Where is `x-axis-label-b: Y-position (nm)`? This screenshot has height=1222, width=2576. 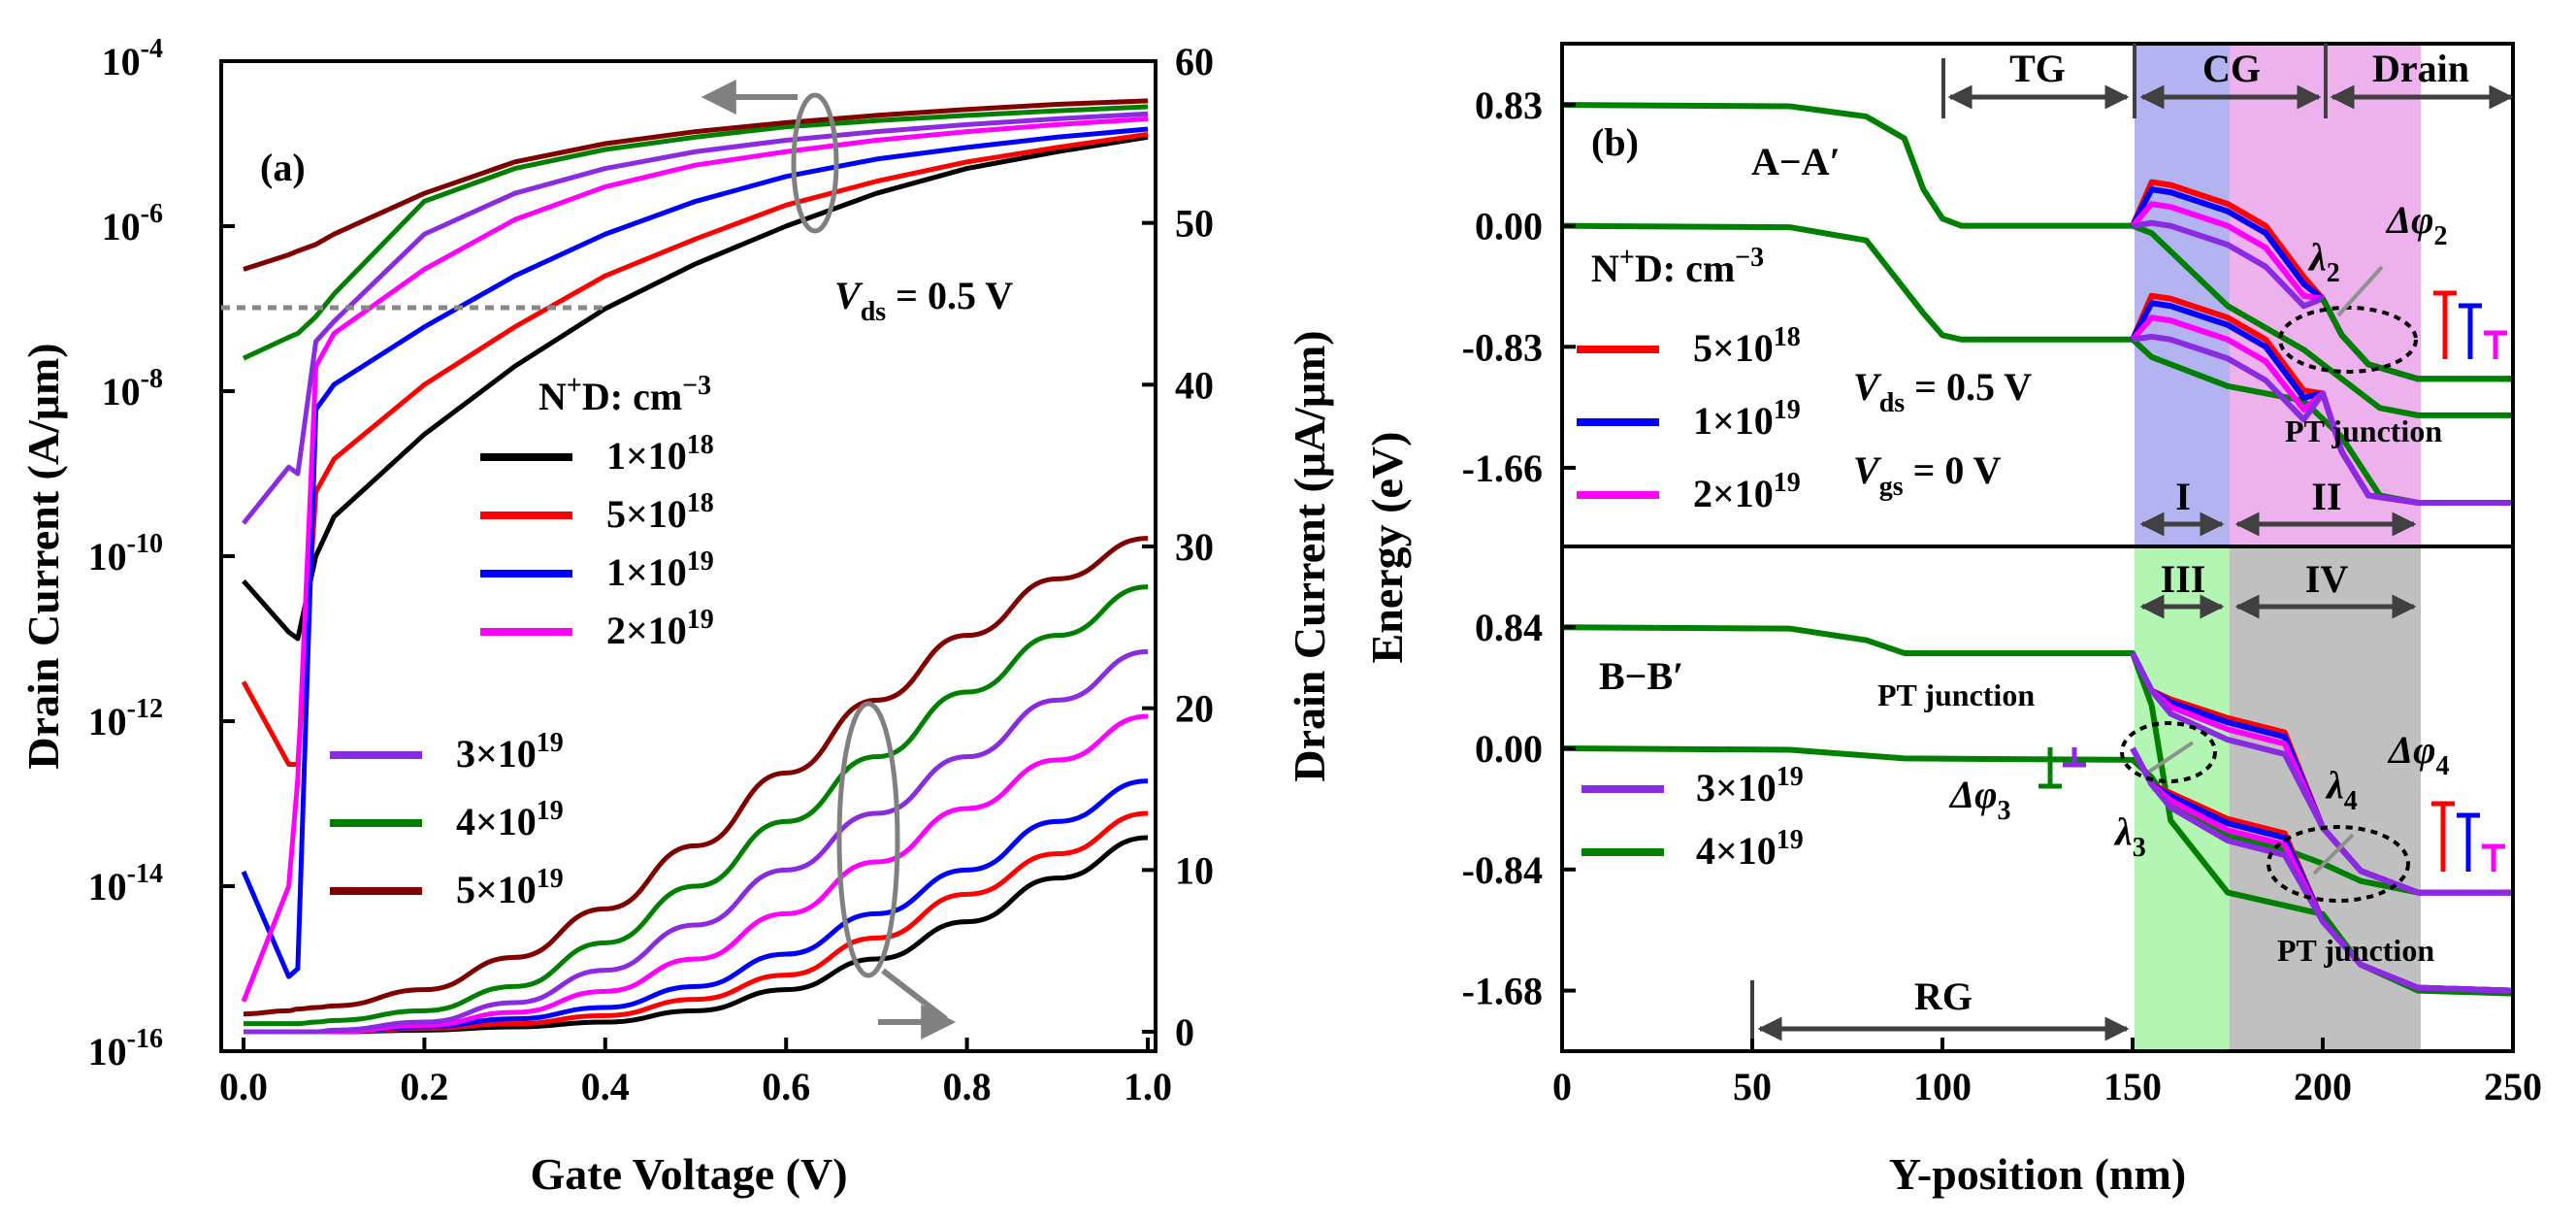 x-axis-label-b: Y-position (nm) is located at coordinates (2038, 1174).